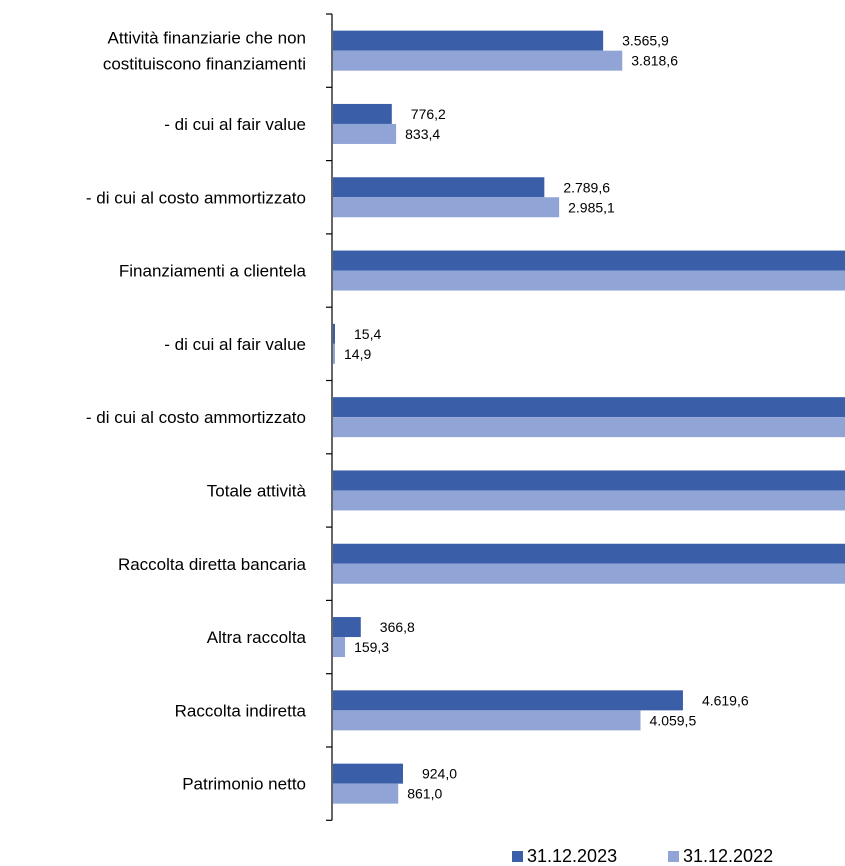 This screenshot has height=866, width=845. What do you see at coordinates (257, 490) in the screenshot?
I see `category-label: Totale attività` at bounding box center [257, 490].